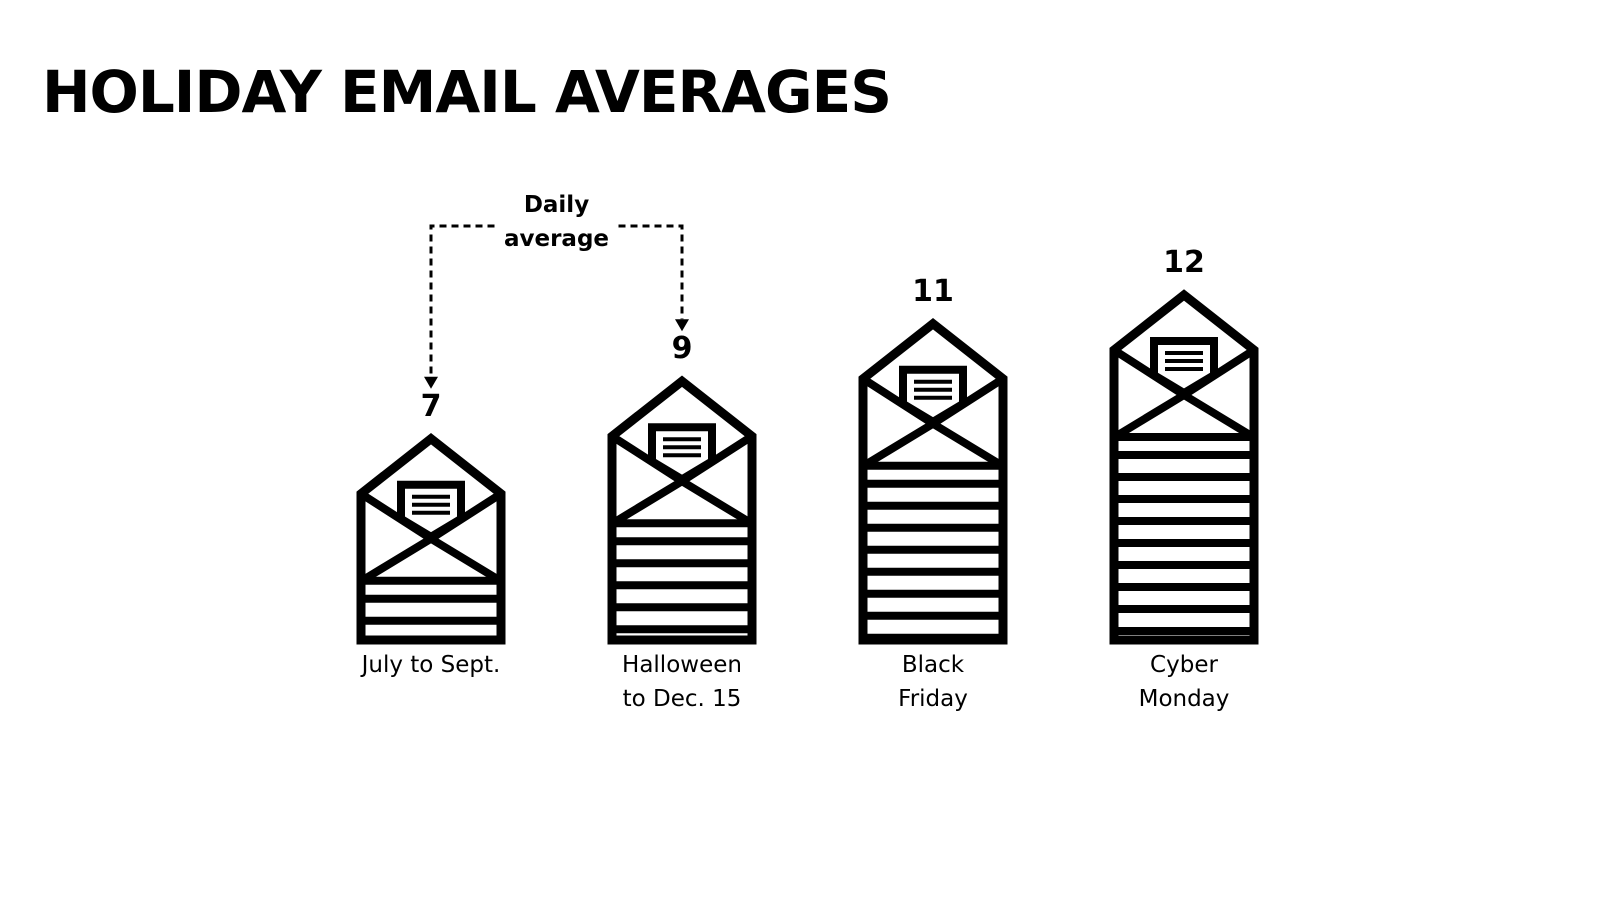  Describe the element at coordinates (431, 665) in the screenshot. I see `category-label: July to Sept.` at that location.